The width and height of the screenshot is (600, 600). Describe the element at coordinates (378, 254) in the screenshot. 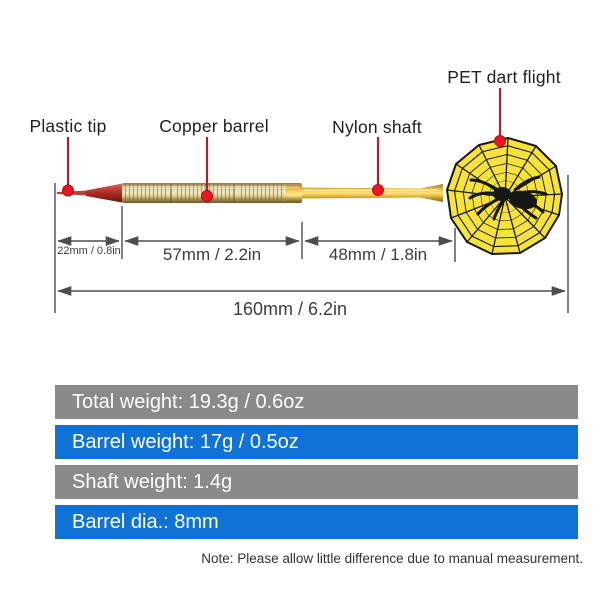

I see `dimension-shaft-value: 48mm / 1.8in` at that location.